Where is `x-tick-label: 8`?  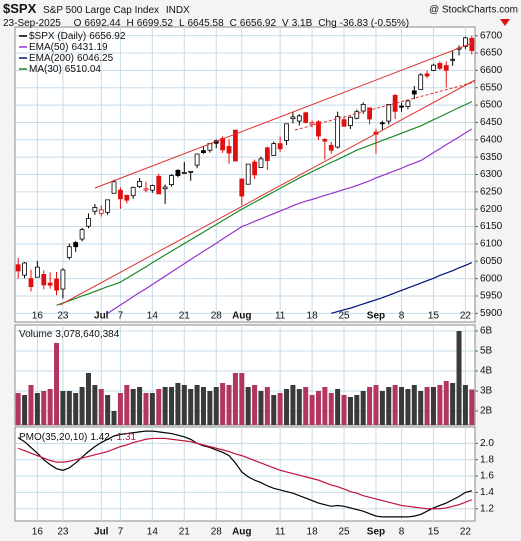 x-tick-label: 8 is located at coordinates (402, 316).